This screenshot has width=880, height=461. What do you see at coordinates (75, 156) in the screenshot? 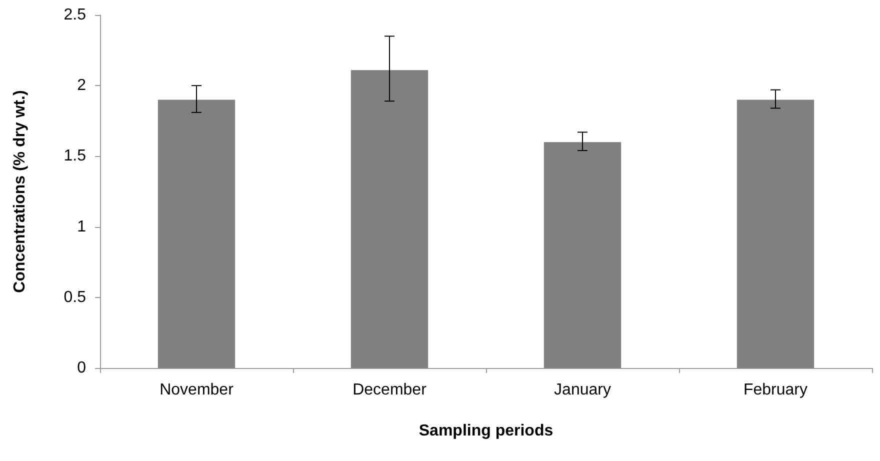
I see `y-tick-label: 1.5` at bounding box center [75, 156].